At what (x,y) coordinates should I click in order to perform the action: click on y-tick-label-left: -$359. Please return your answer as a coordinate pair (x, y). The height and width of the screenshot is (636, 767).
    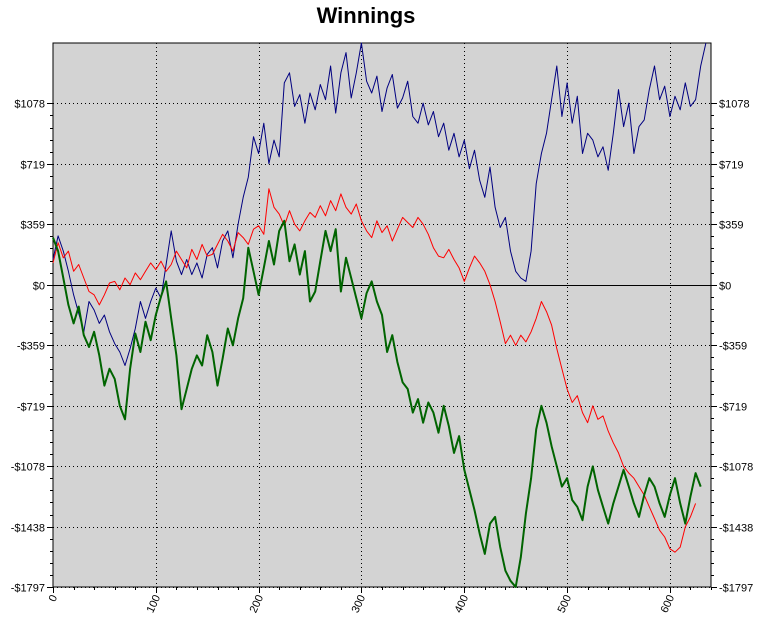
    Looking at the image, I should click on (31, 347).